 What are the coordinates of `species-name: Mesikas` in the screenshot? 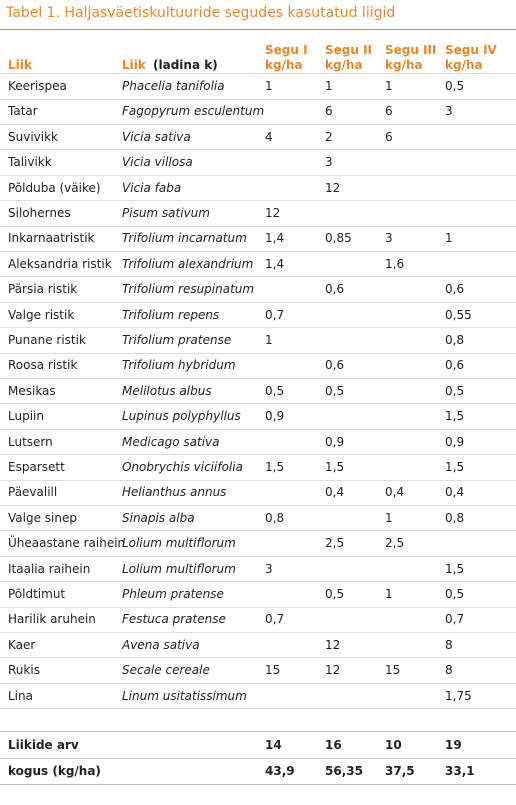 It's located at (32, 390).